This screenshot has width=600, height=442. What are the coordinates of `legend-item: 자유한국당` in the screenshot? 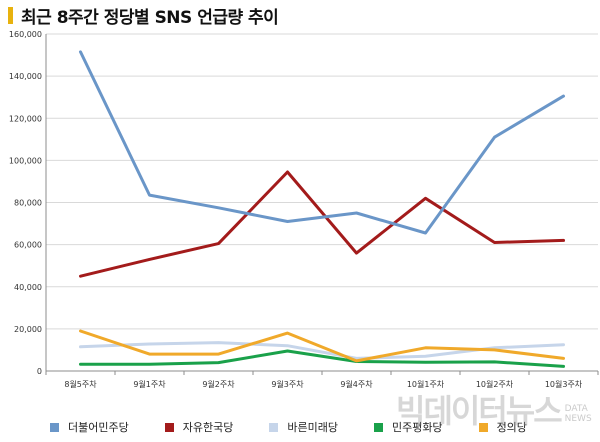 It's located at (199, 427).